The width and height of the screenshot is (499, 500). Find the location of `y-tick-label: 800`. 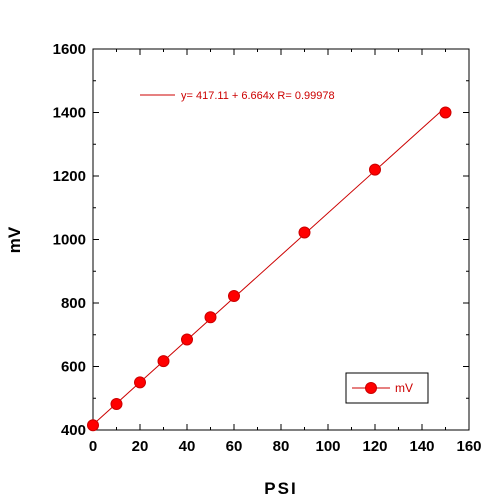

y-tick-label: 800 is located at coordinates (73, 303).